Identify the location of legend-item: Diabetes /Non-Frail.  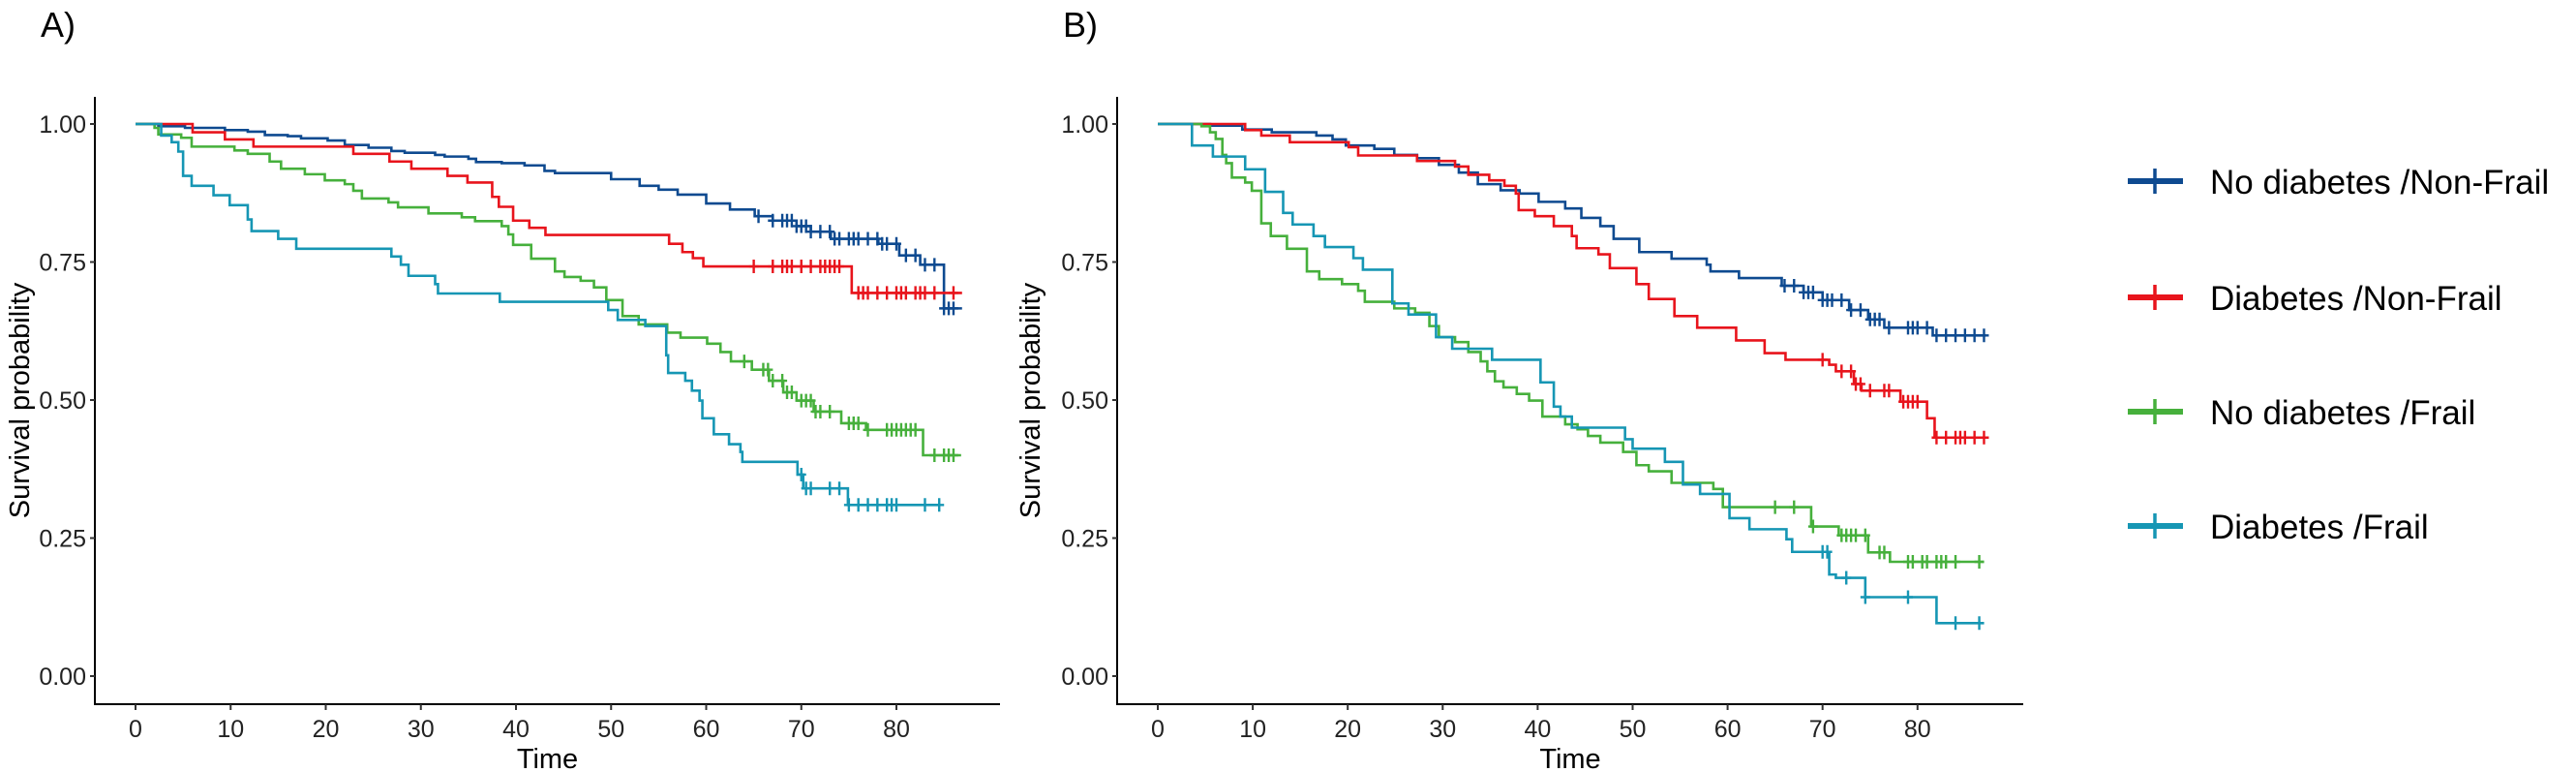
(2315, 299).